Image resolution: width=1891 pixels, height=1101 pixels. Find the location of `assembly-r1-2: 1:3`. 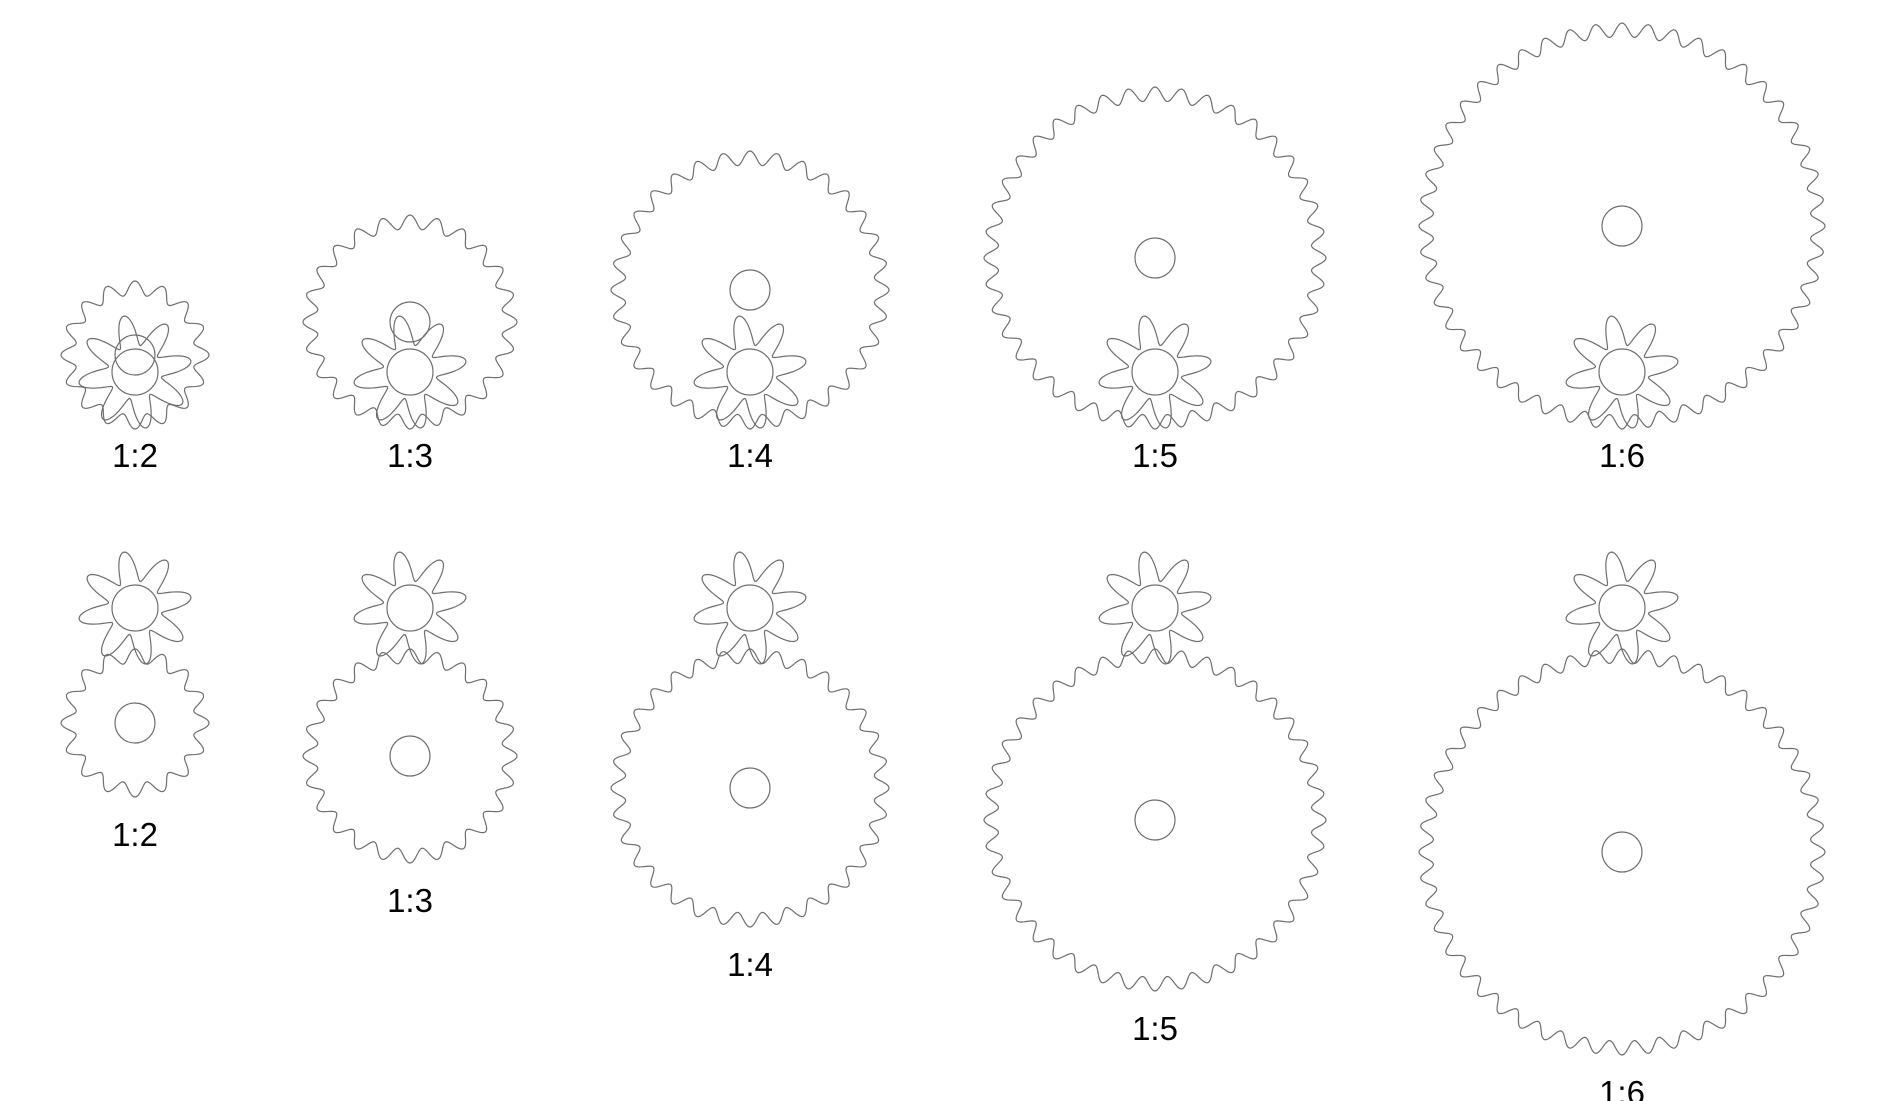

assembly-r1-2: 1:3 is located at coordinates (410, 344).